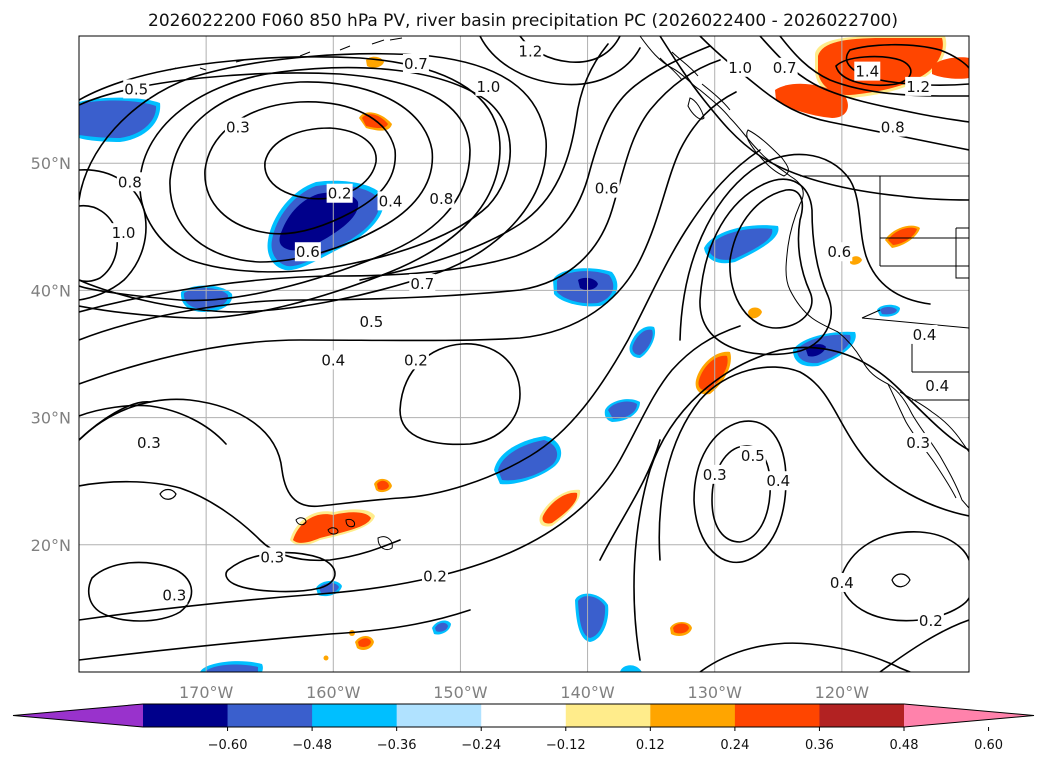 The width and height of the screenshot is (1047, 765). What do you see at coordinates (901, 580) in the screenshot?
I see `pv-contour-small-ring-east` at bounding box center [901, 580].